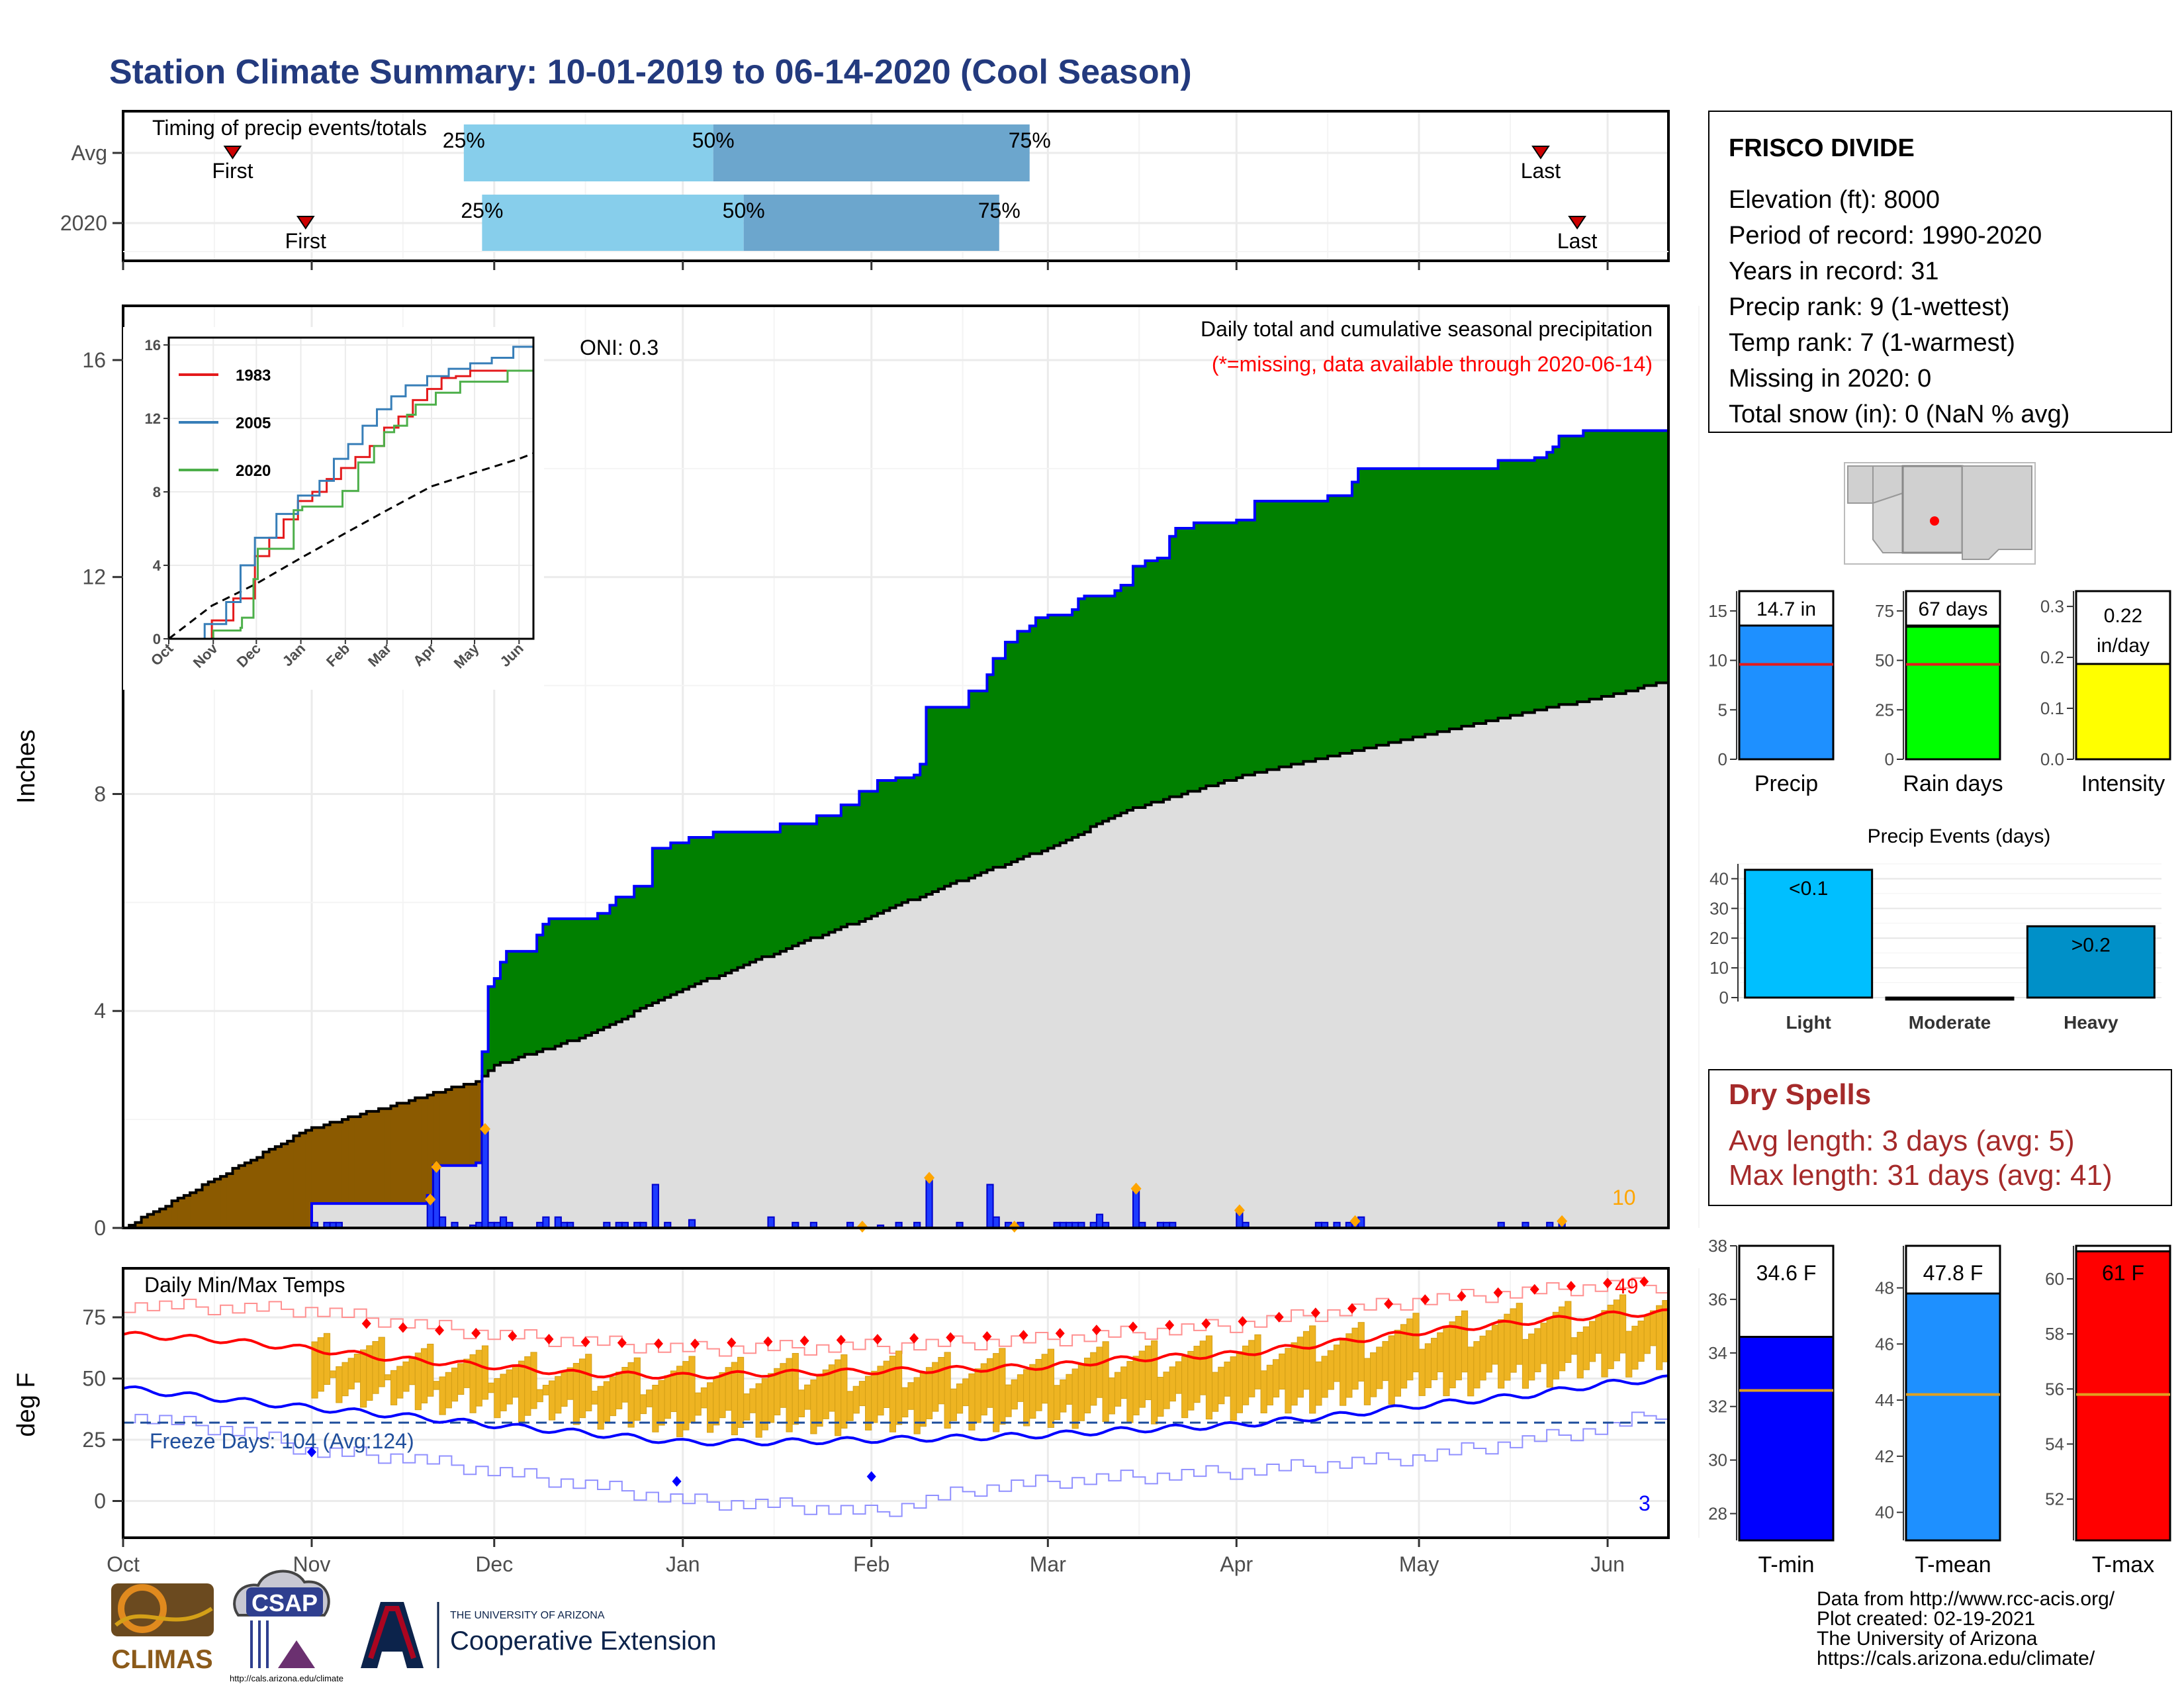 The width and height of the screenshot is (2184, 1688). What do you see at coordinates (2123, 646) in the screenshot?
I see `small-bar-value-unit: in/day` at bounding box center [2123, 646].